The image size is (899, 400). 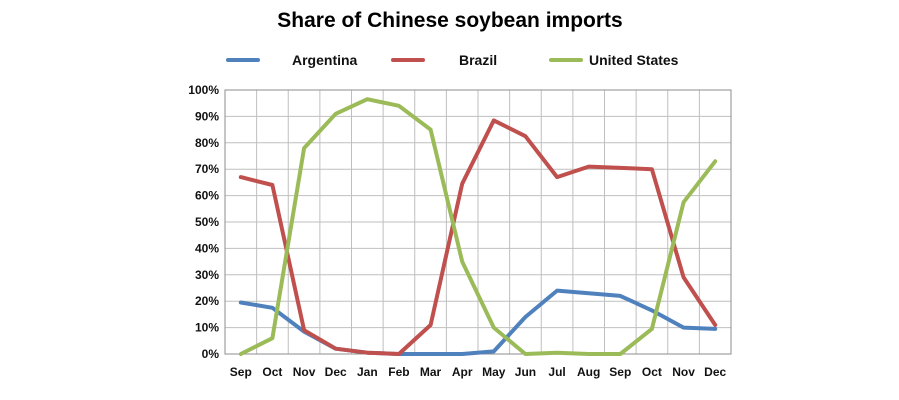 What do you see at coordinates (207, 116) in the screenshot?
I see `y-tick-label: 90%` at bounding box center [207, 116].